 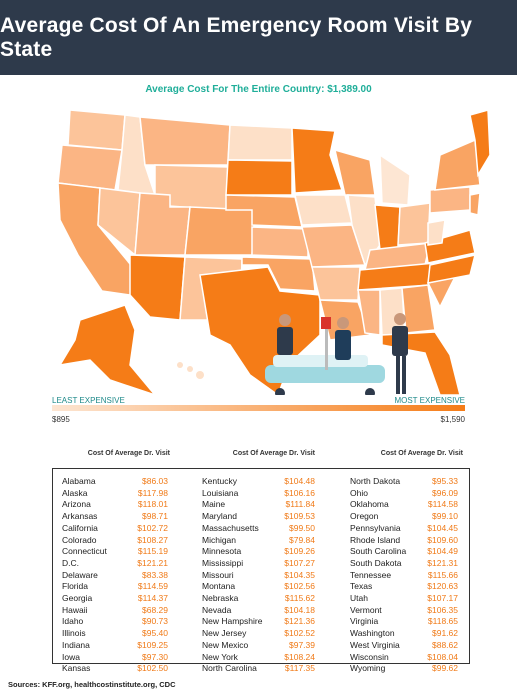 I want to click on table-row: Washington $91.62, so click(x=404, y=634).